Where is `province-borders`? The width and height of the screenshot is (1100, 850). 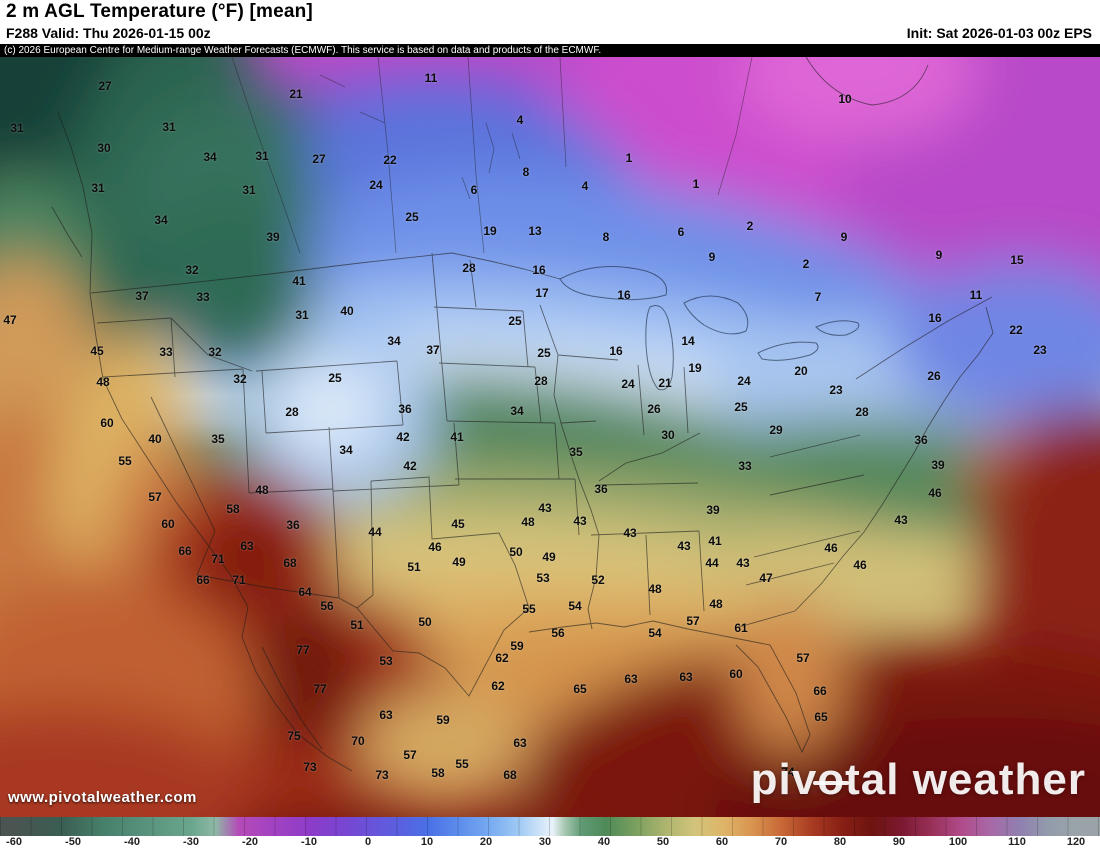 province-borders is located at coordinates (492, 155).